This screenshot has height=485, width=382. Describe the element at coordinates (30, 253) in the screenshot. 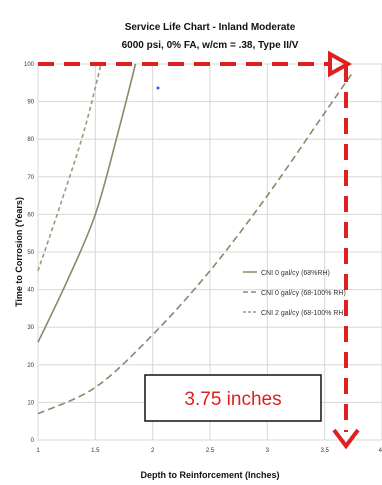

I see `y-tick-label: 50` at that location.